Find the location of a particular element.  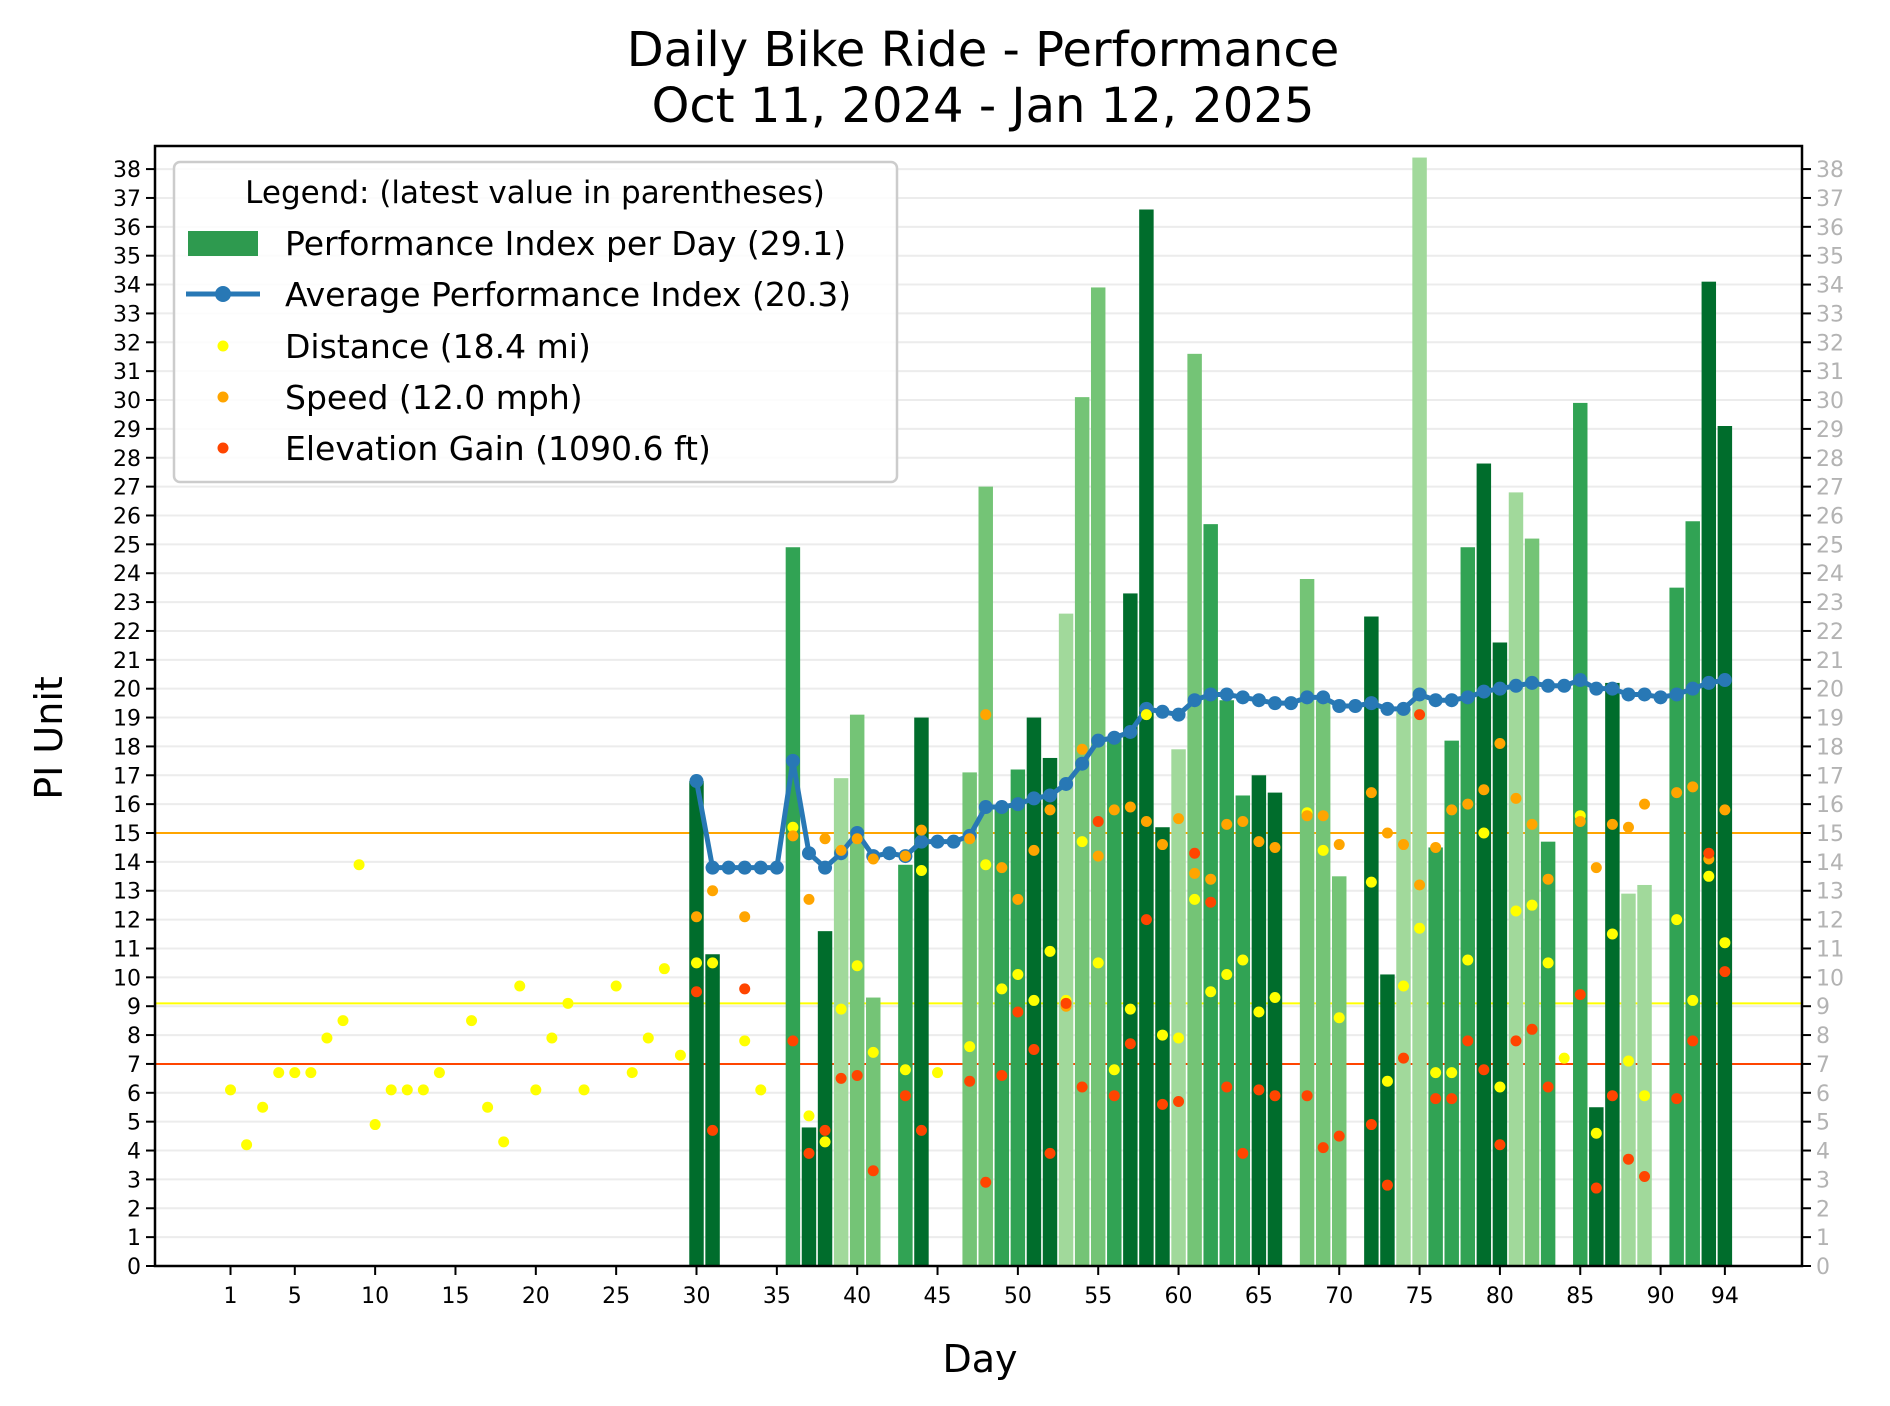

y-tick-label: 13 is located at coordinates (127, 892).